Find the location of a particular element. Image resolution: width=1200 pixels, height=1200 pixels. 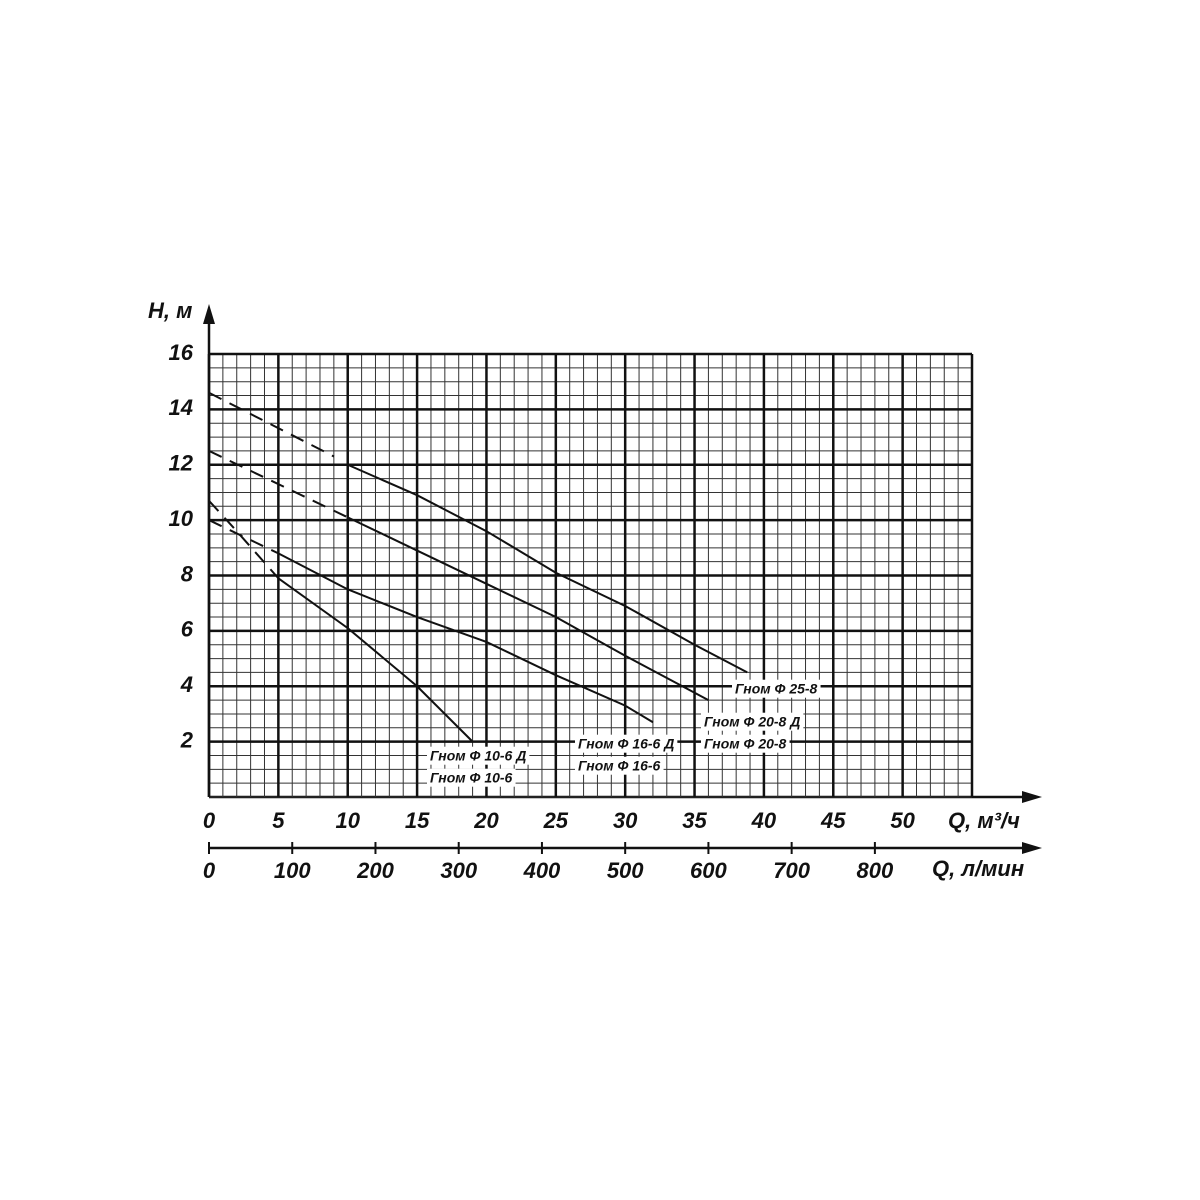

x2-tick-label: 200 is located at coordinates (375, 870).